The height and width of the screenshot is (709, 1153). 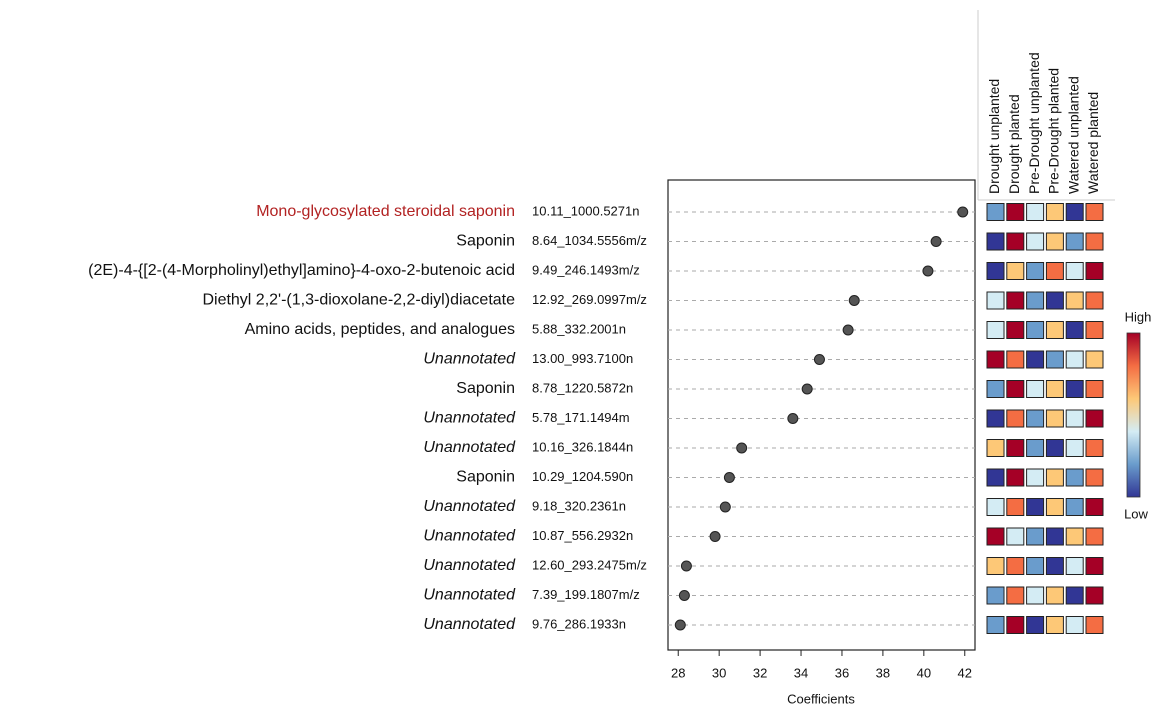 I want to click on colorbar, so click(x=1133, y=415).